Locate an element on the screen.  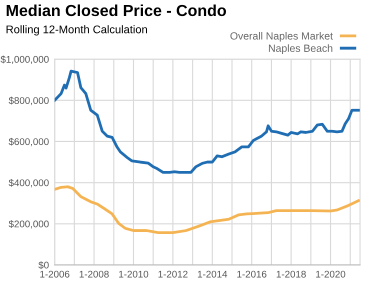
x-tick-label: 1-2020 is located at coordinates (331, 274).